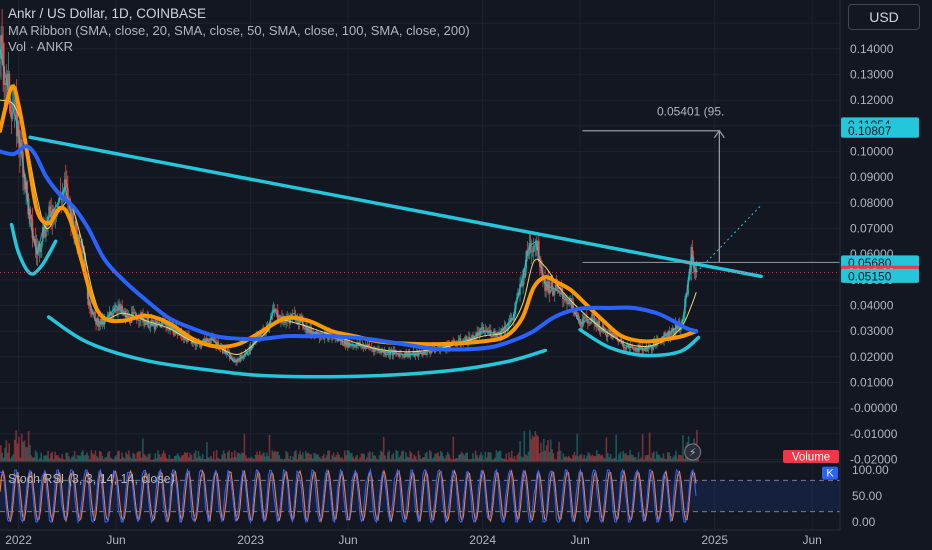 The image size is (932, 550). What do you see at coordinates (811, 540) in the screenshot?
I see `time-tick-label: Jun` at bounding box center [811, 540].